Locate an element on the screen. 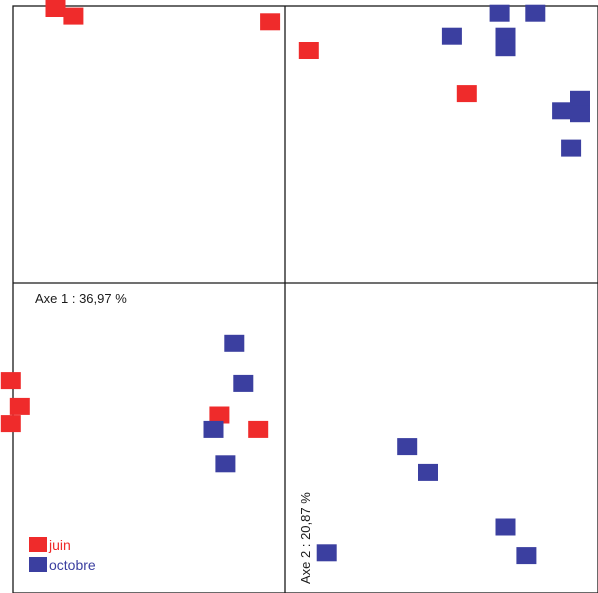 This screenshot has height=593, width=598. legend-swatch-juin is located at coordinates (38, 544).